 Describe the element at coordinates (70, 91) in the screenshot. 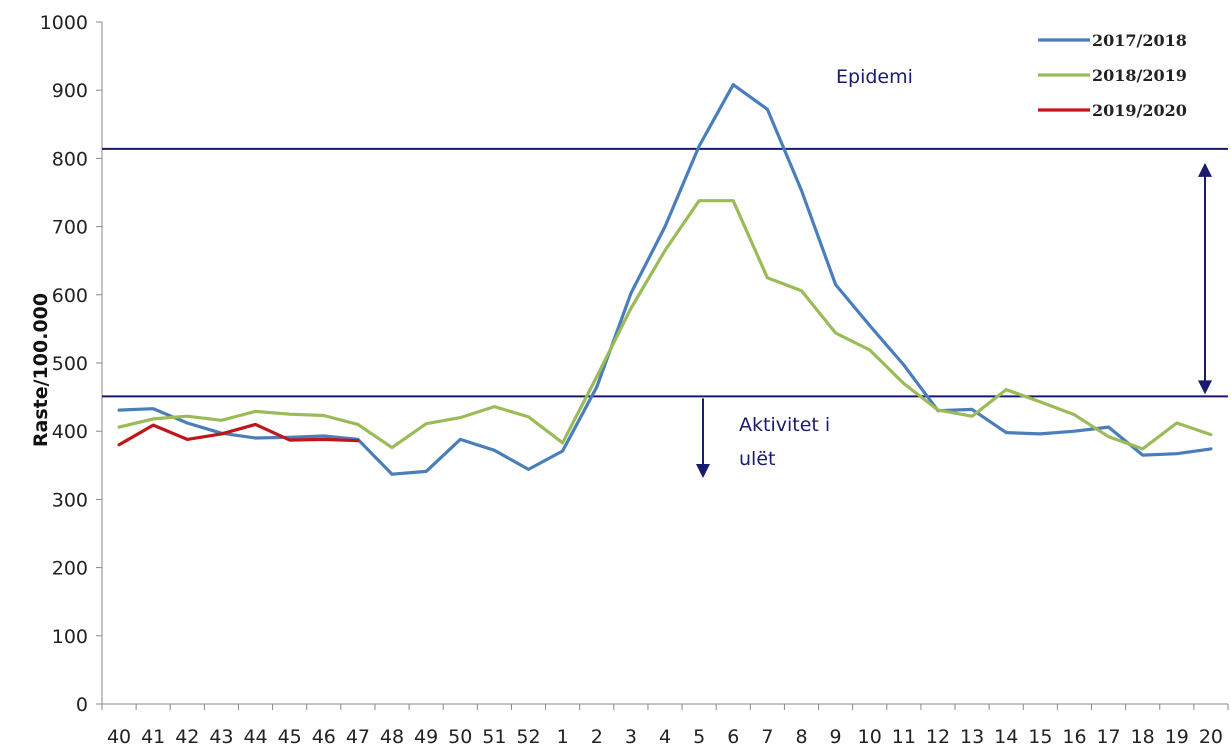

I see `y-tick-label: 900` at that location.